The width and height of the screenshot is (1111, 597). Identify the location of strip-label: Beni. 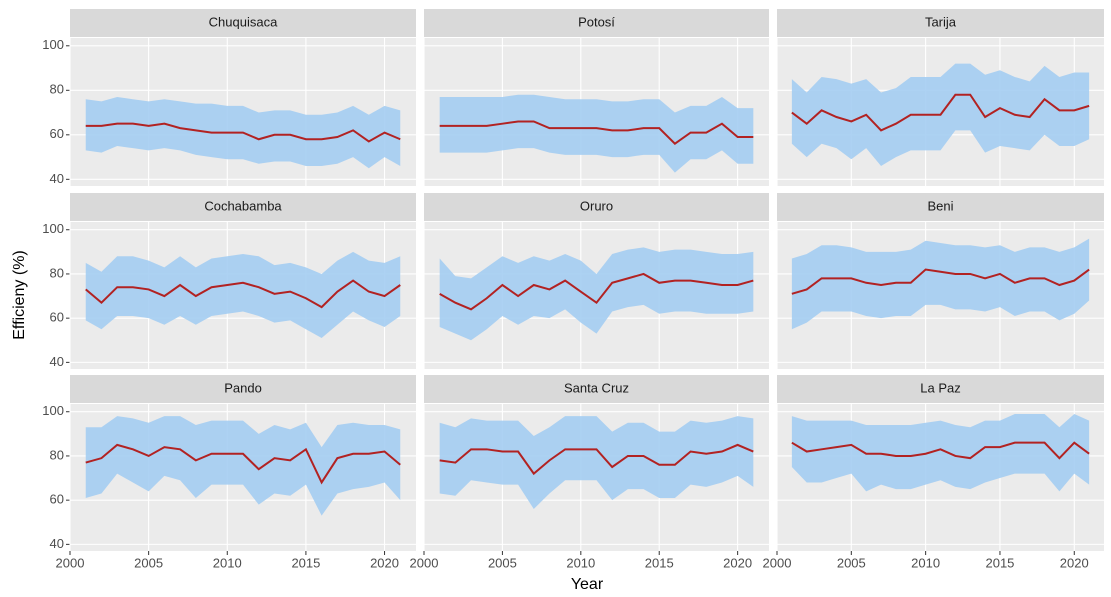
(940, 205).